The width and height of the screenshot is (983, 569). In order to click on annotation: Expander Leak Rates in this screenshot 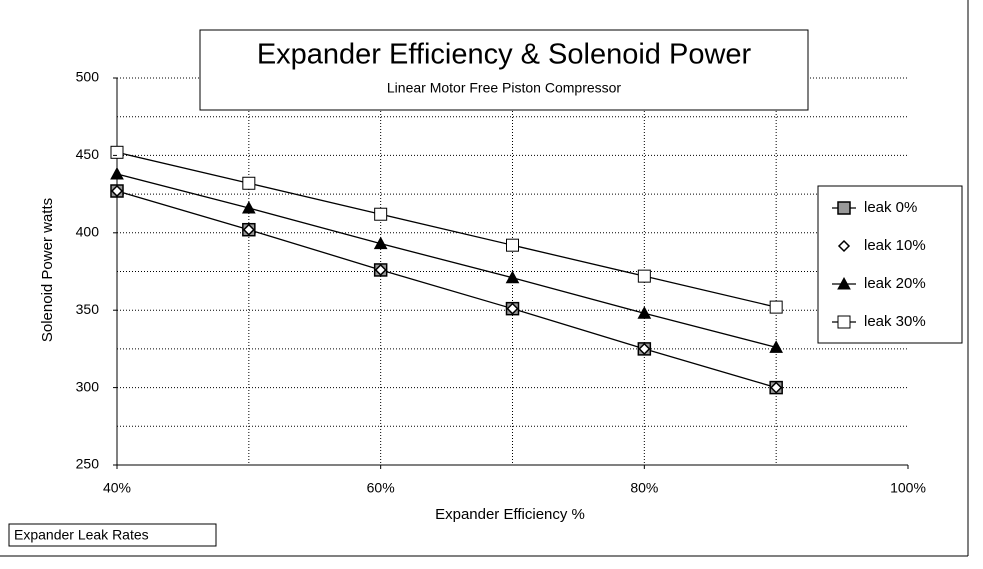, I will do `click(81, 535)`.